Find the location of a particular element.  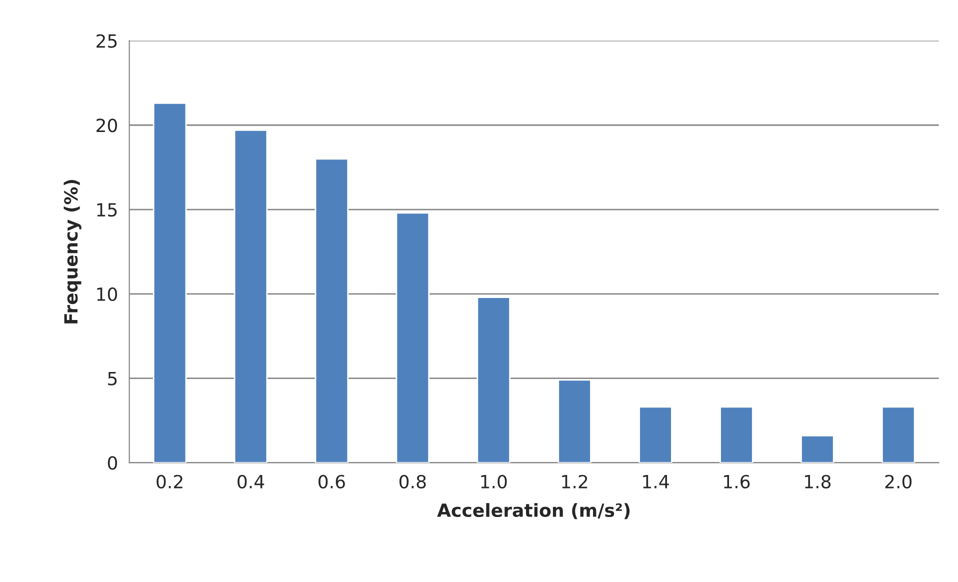

y-tick-label: 5 is located at coordinates (112, 379).